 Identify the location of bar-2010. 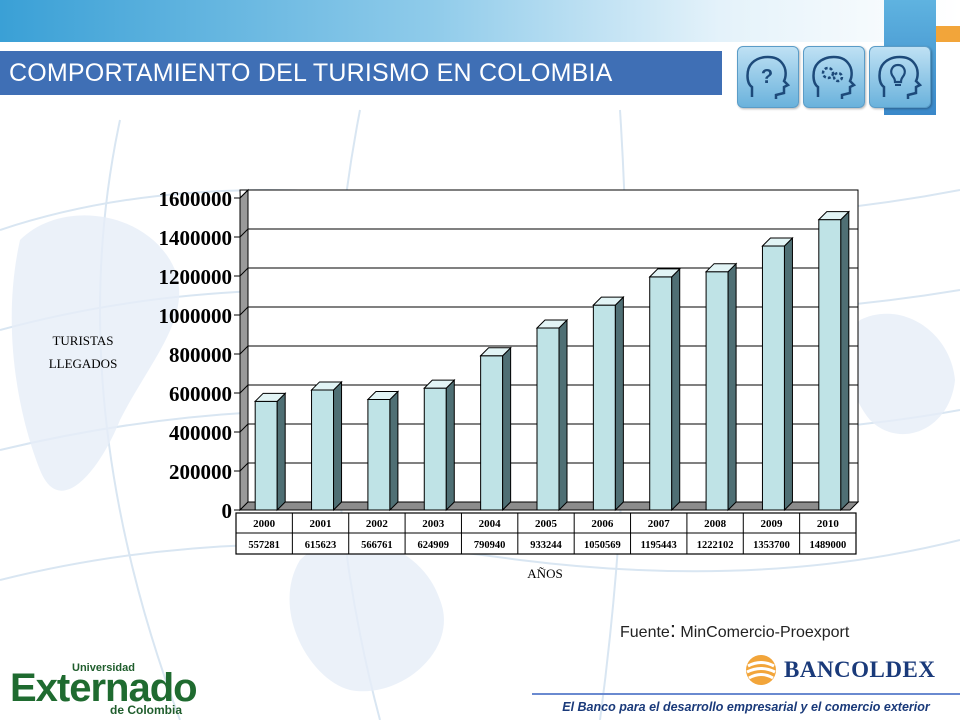
(834, 361).